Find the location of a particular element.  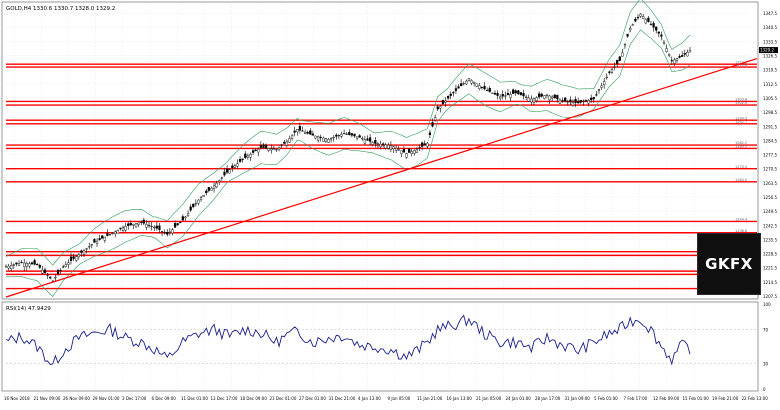

price-tick-label: 1347.5 is located at coordinates (770, 13).